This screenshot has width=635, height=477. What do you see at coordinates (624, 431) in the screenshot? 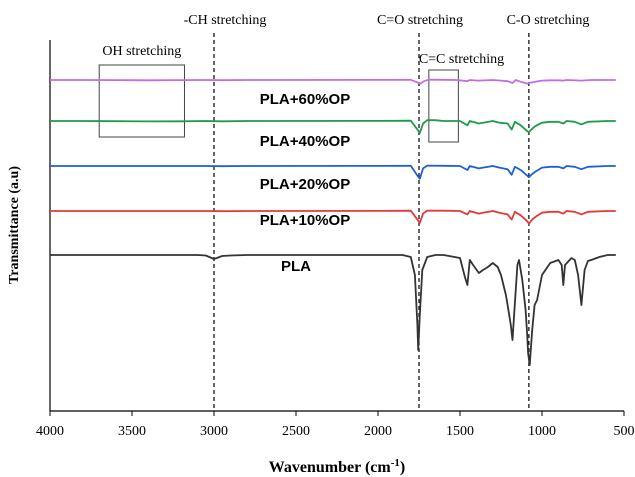
I see `x-tick-label: 500` at bounding box center [624, 431].